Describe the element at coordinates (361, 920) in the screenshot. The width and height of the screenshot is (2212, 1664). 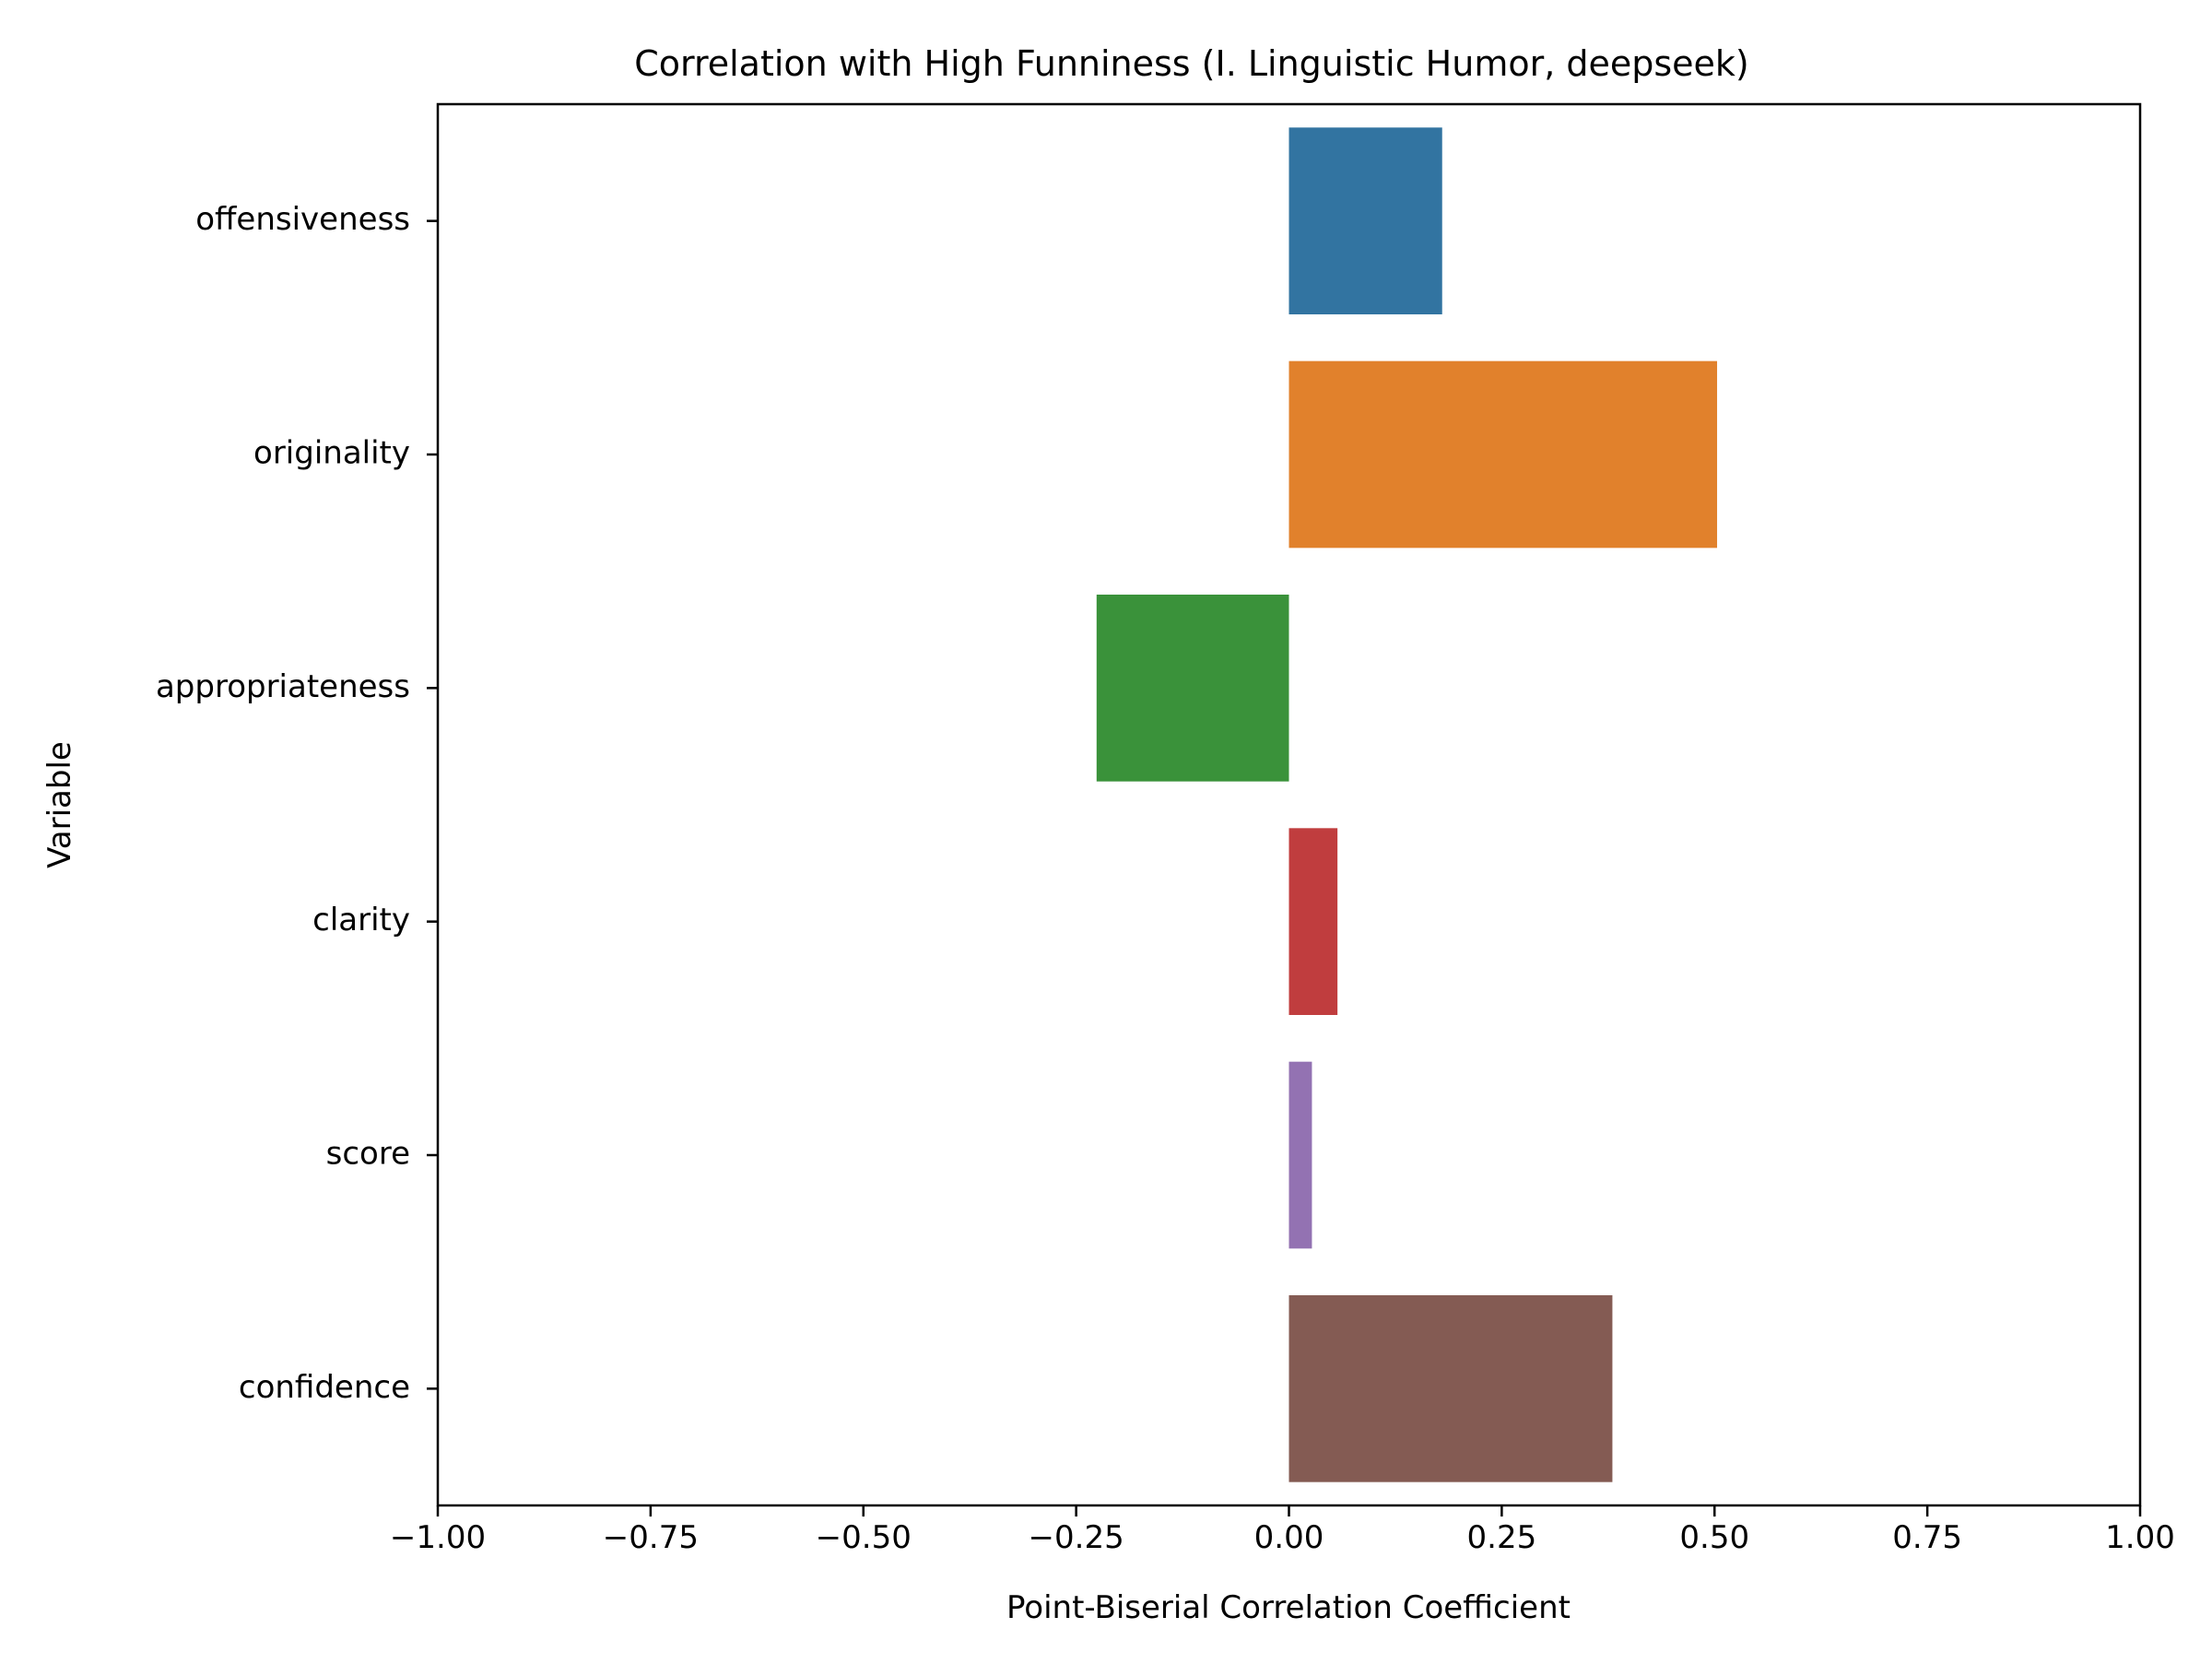
I see `y-tick-label-clarity: clarity` at that location.